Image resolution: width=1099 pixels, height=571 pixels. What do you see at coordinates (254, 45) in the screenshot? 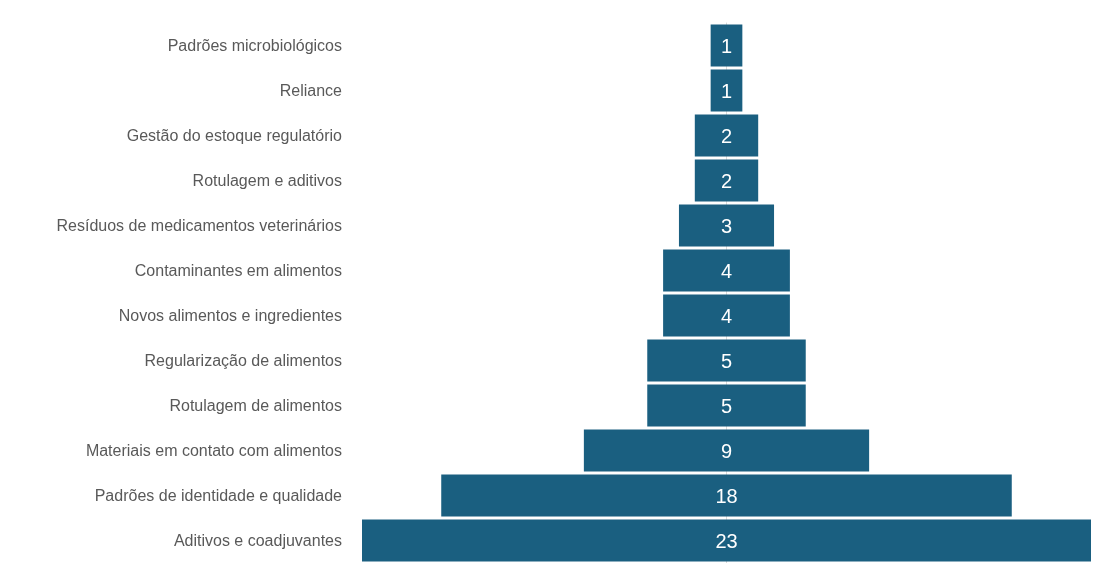
I see `category-label: Padrões microbiológicos` at bounding box center [254, 45].